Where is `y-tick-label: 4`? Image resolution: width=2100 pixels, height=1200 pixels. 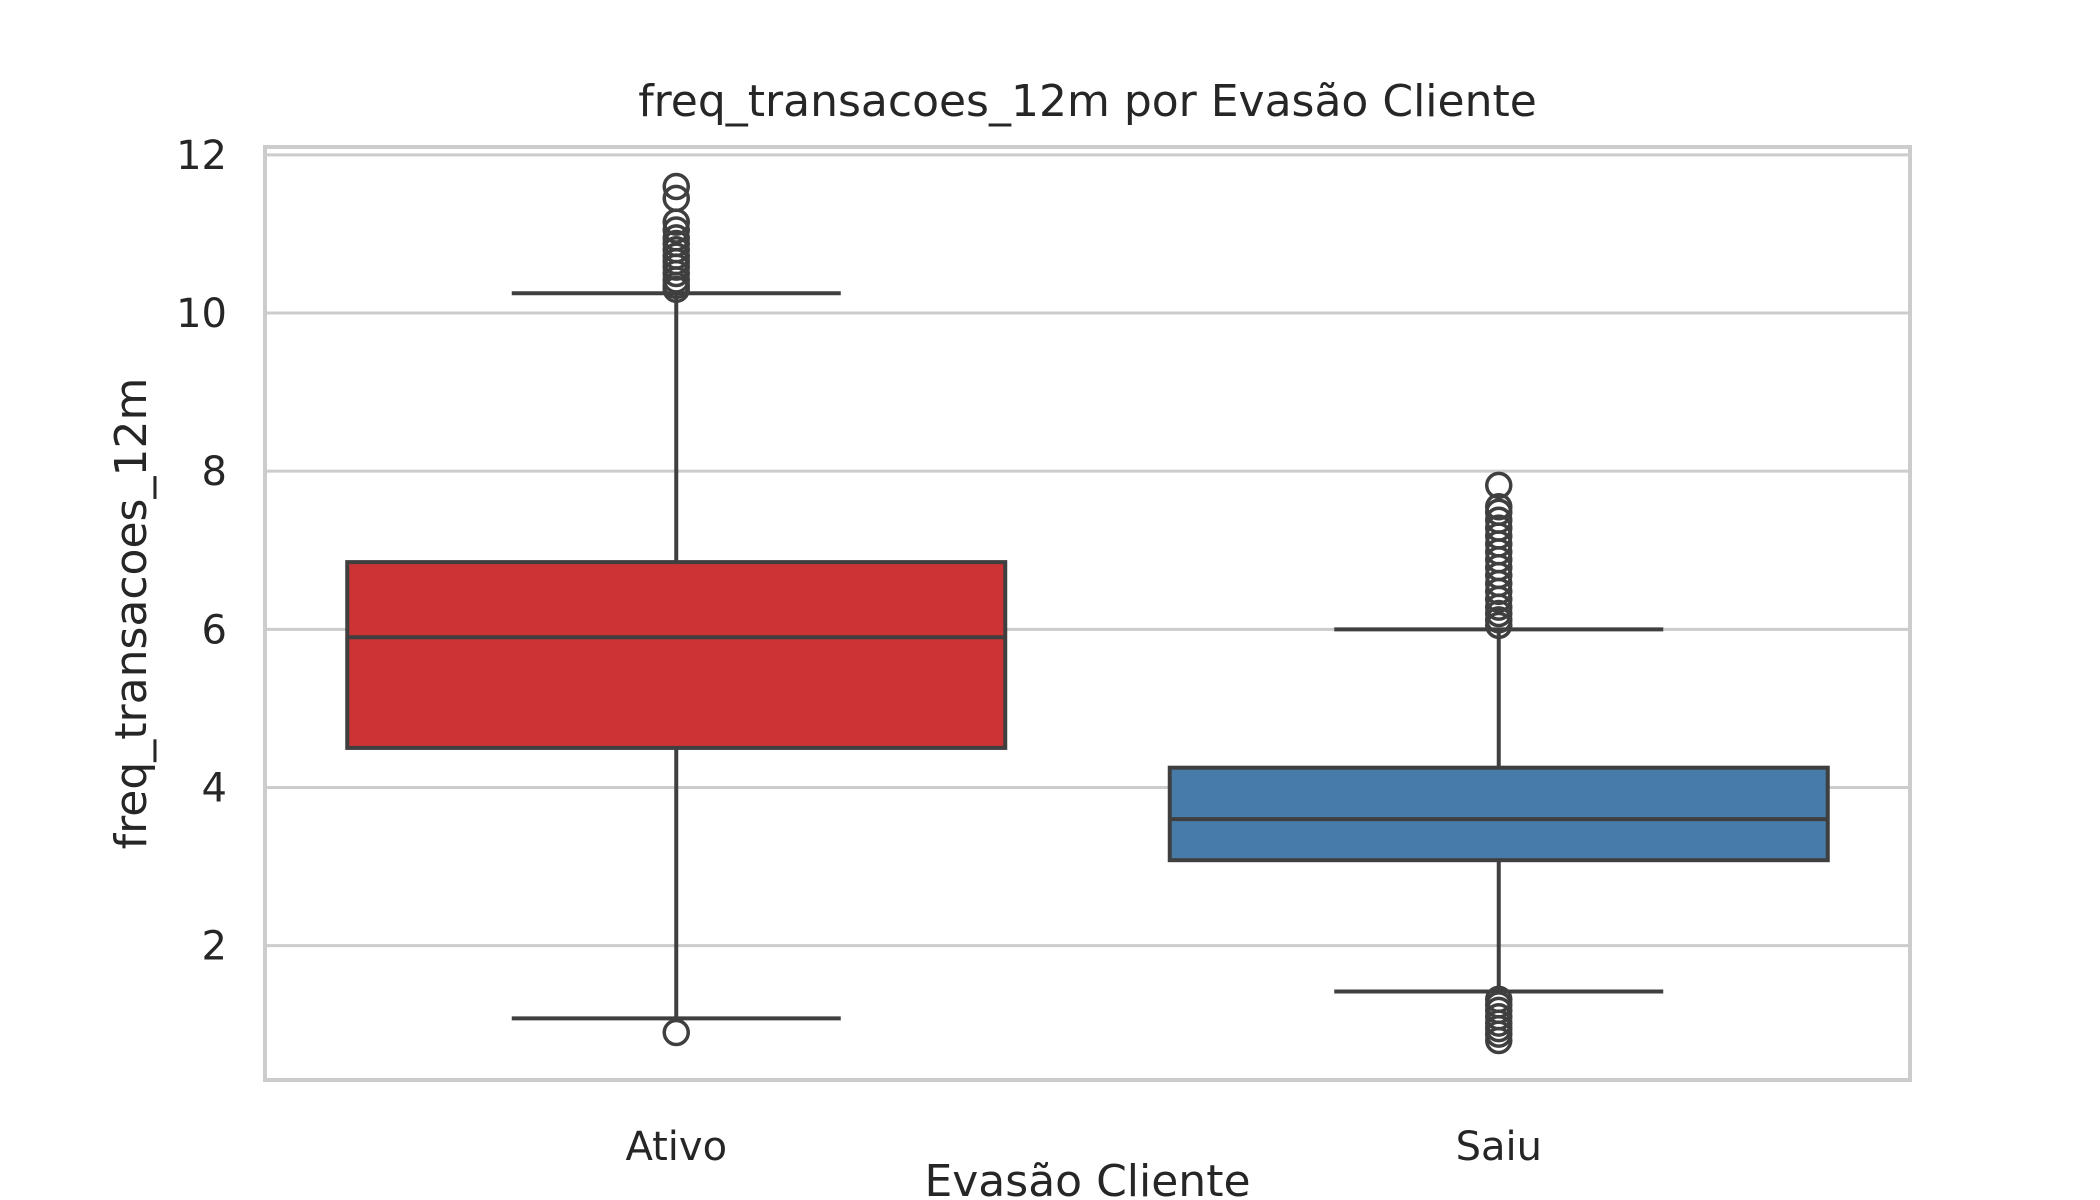 y-tick-label: 4 is located at coordinates (214, 788).